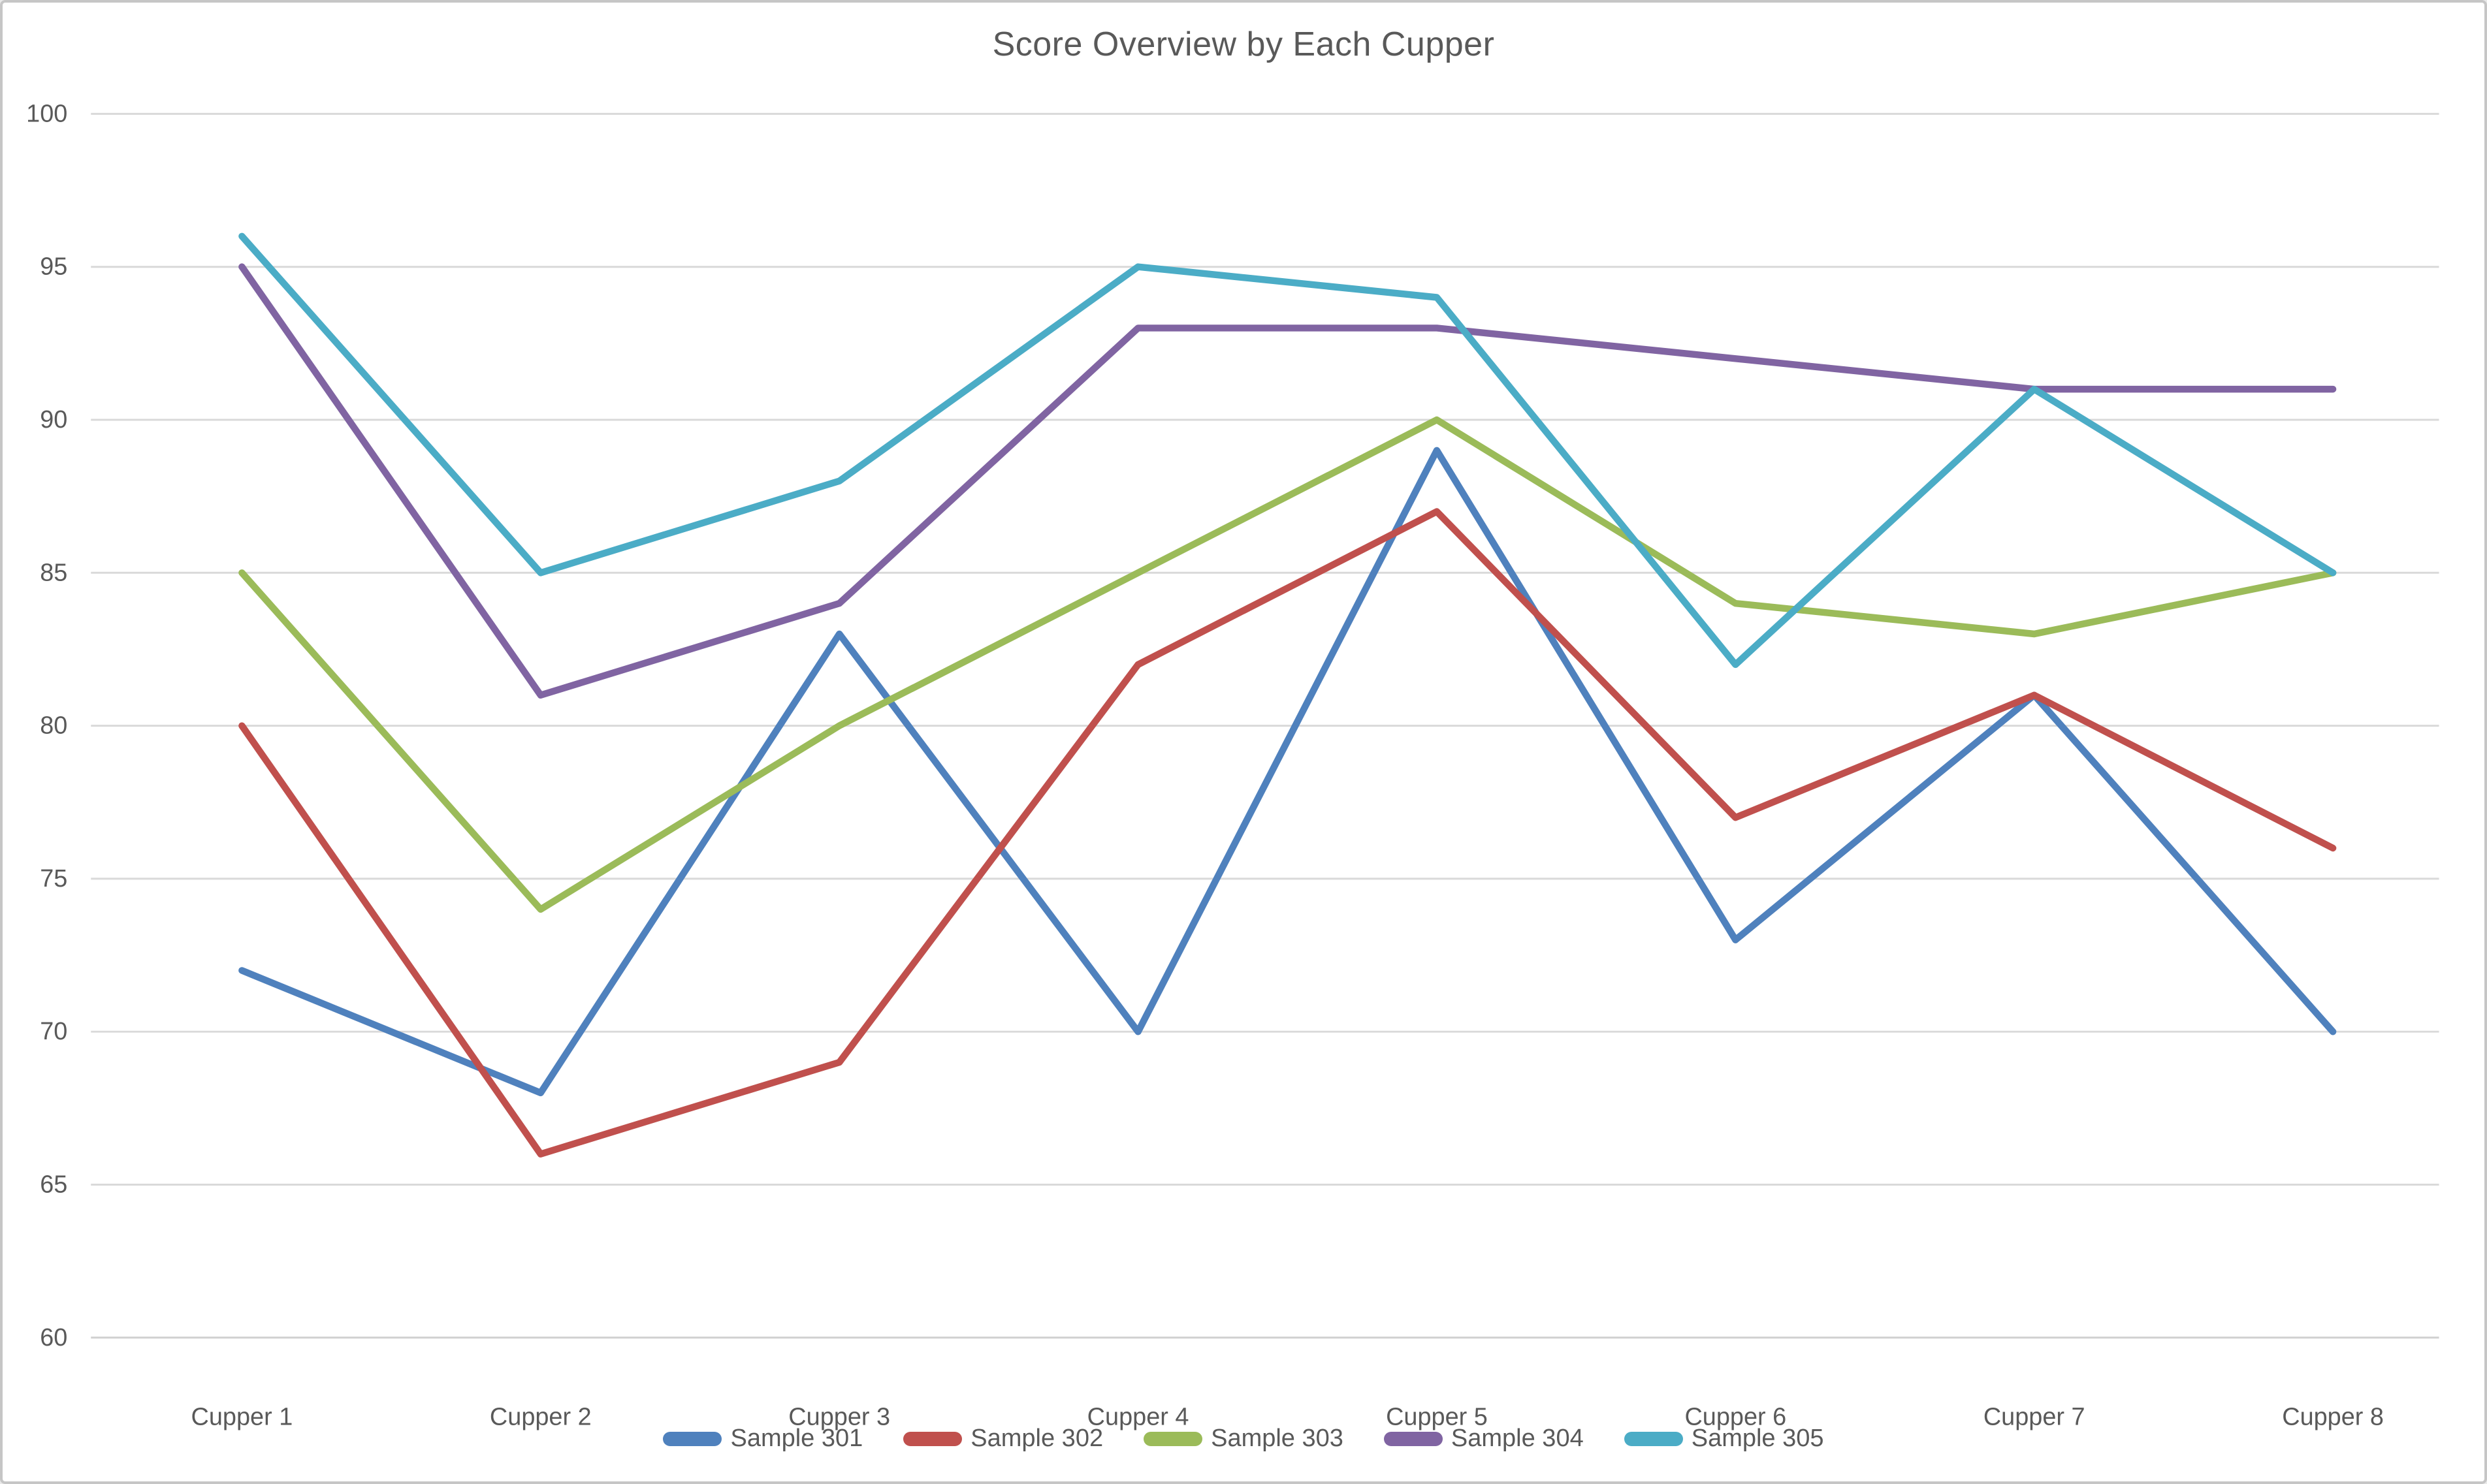 The image size is (2487, 1484). Describe the element at coordinates (53, 726) in the screenshot. I see `y-axis-tick-label: 80` at that location.